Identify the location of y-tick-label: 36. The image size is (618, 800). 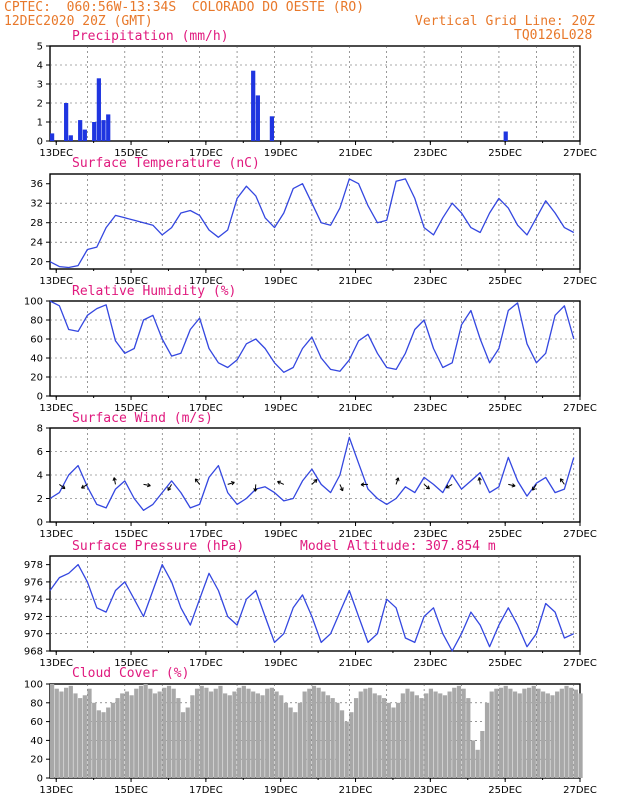
(36, 184).